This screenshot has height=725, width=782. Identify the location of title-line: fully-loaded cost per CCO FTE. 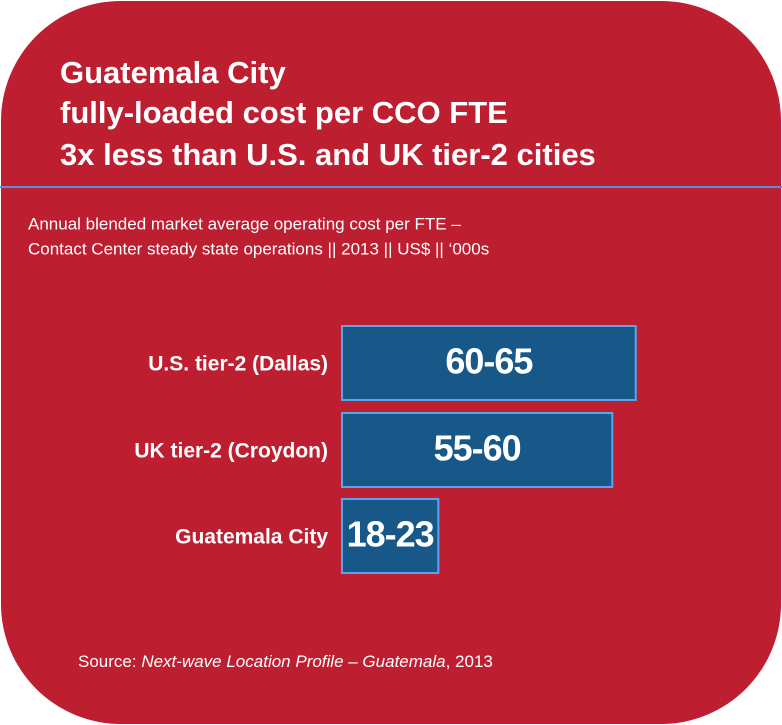
(284, 112).